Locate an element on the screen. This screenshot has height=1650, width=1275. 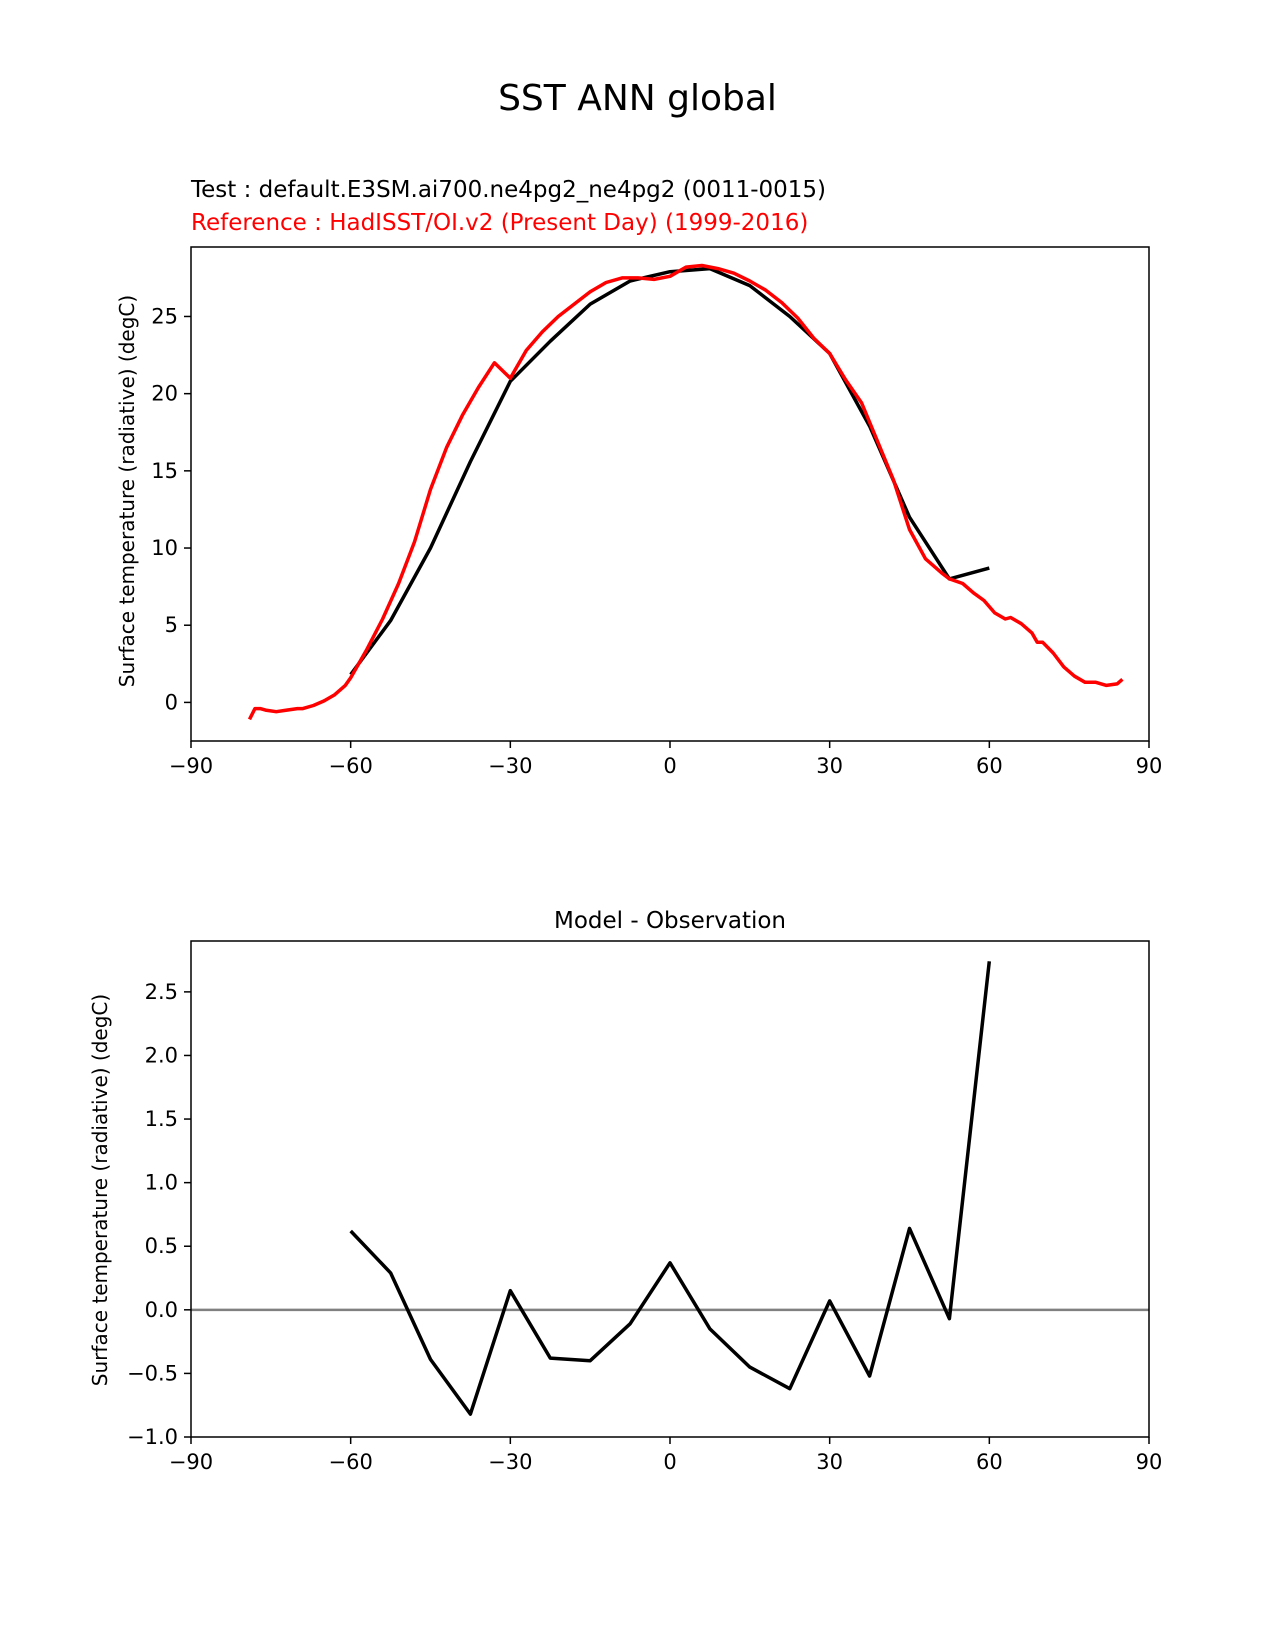
bottom-plot-title: Model - Observation is located at coordinates (670, 921).